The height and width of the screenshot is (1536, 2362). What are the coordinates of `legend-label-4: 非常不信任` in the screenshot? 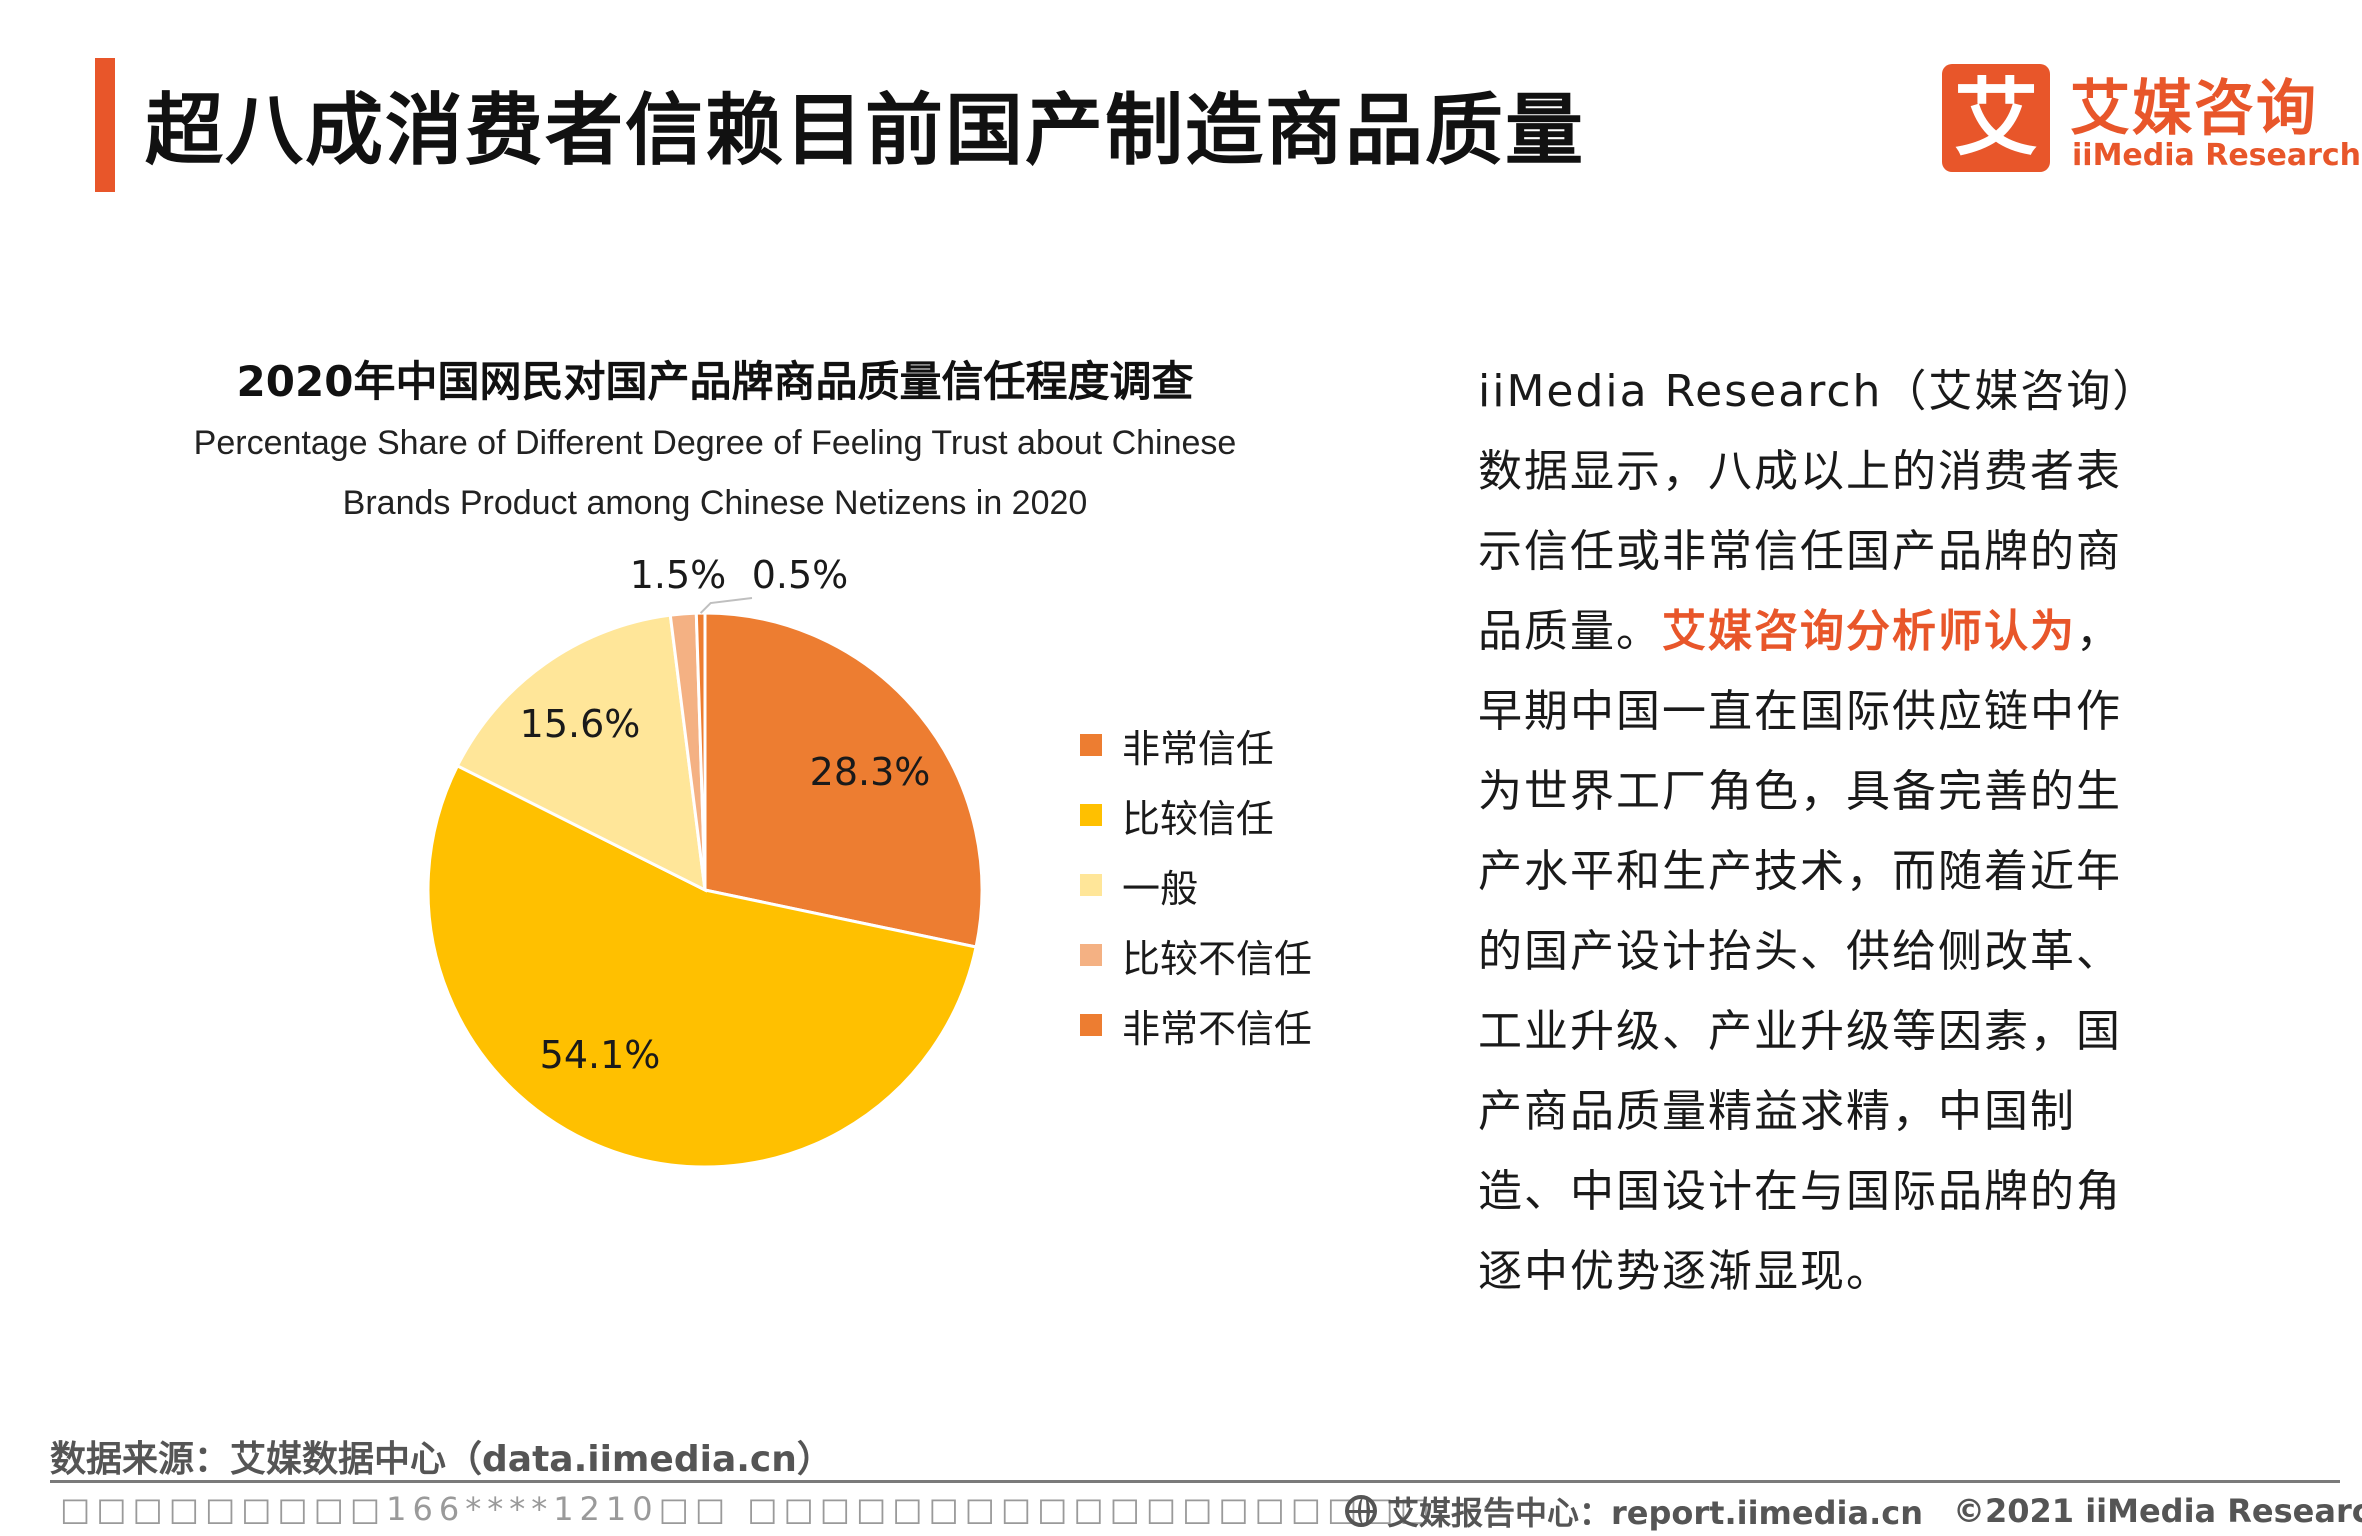 It's located at (1217, 1028).